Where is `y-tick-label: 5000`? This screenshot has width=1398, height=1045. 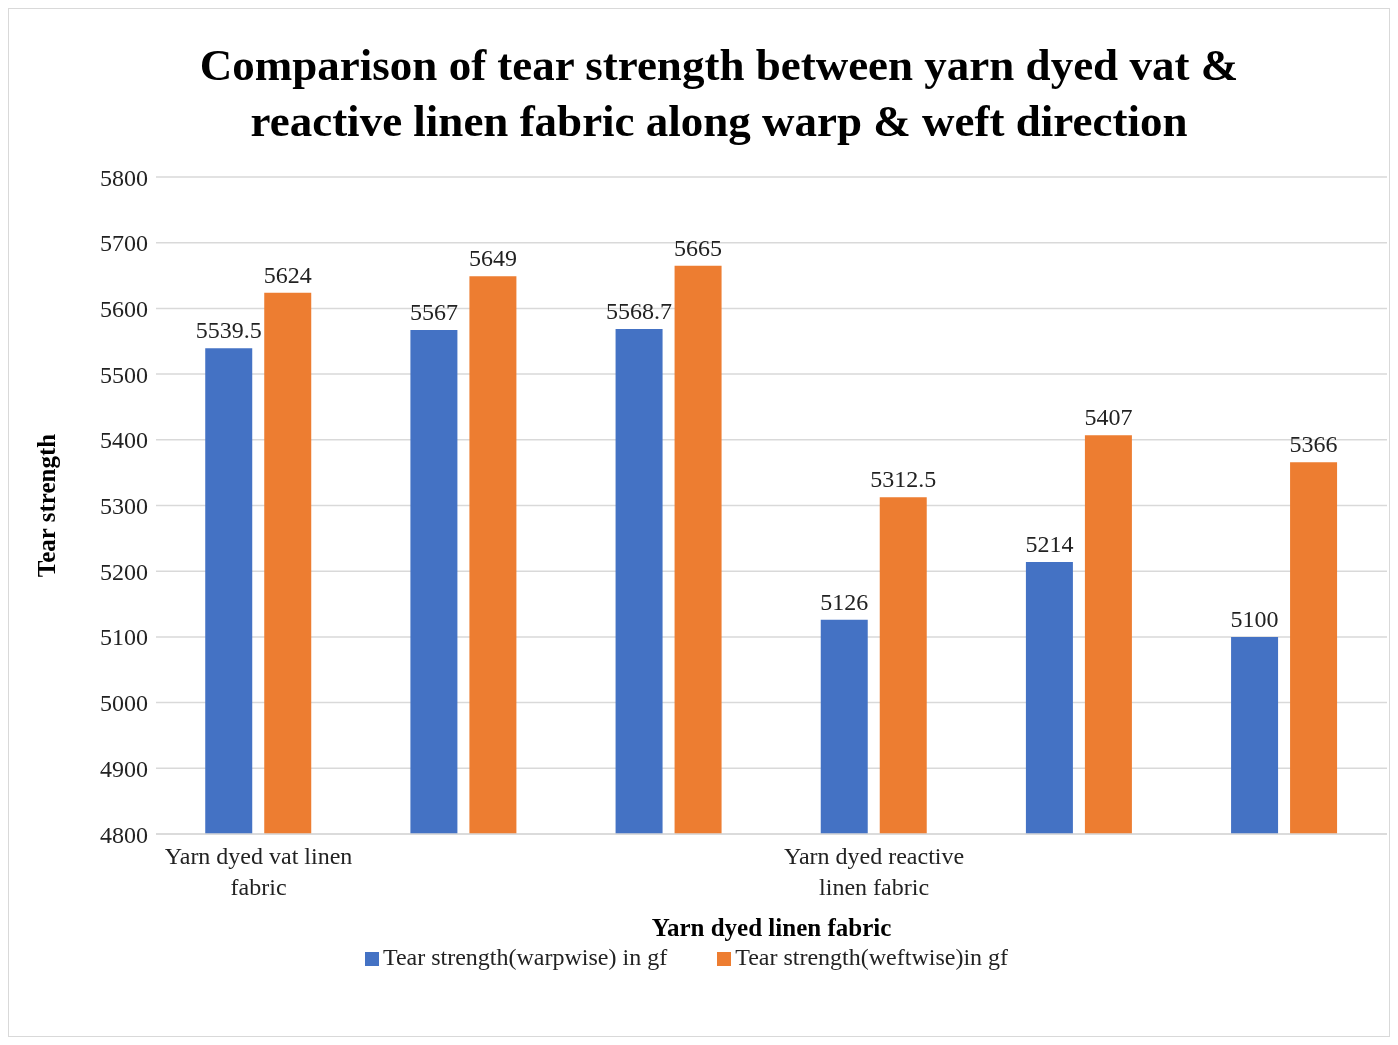 y-tick-label: 5000 is located at coordinates (124, 703).